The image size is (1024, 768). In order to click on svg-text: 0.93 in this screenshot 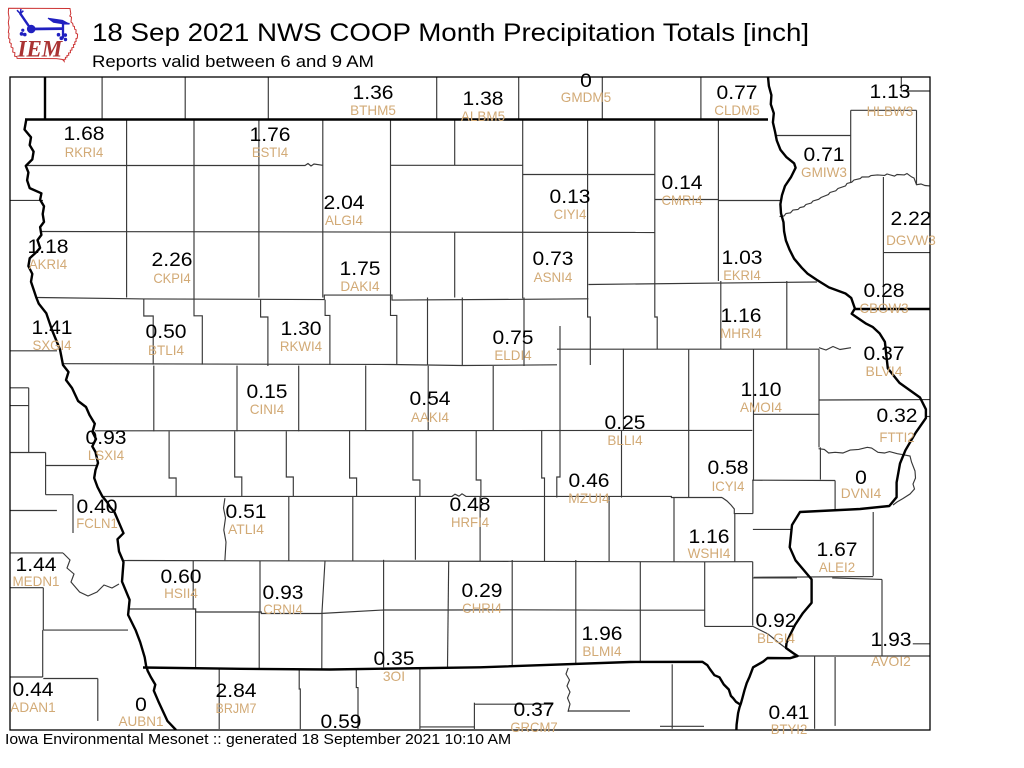, I will do `click(283, 593)`.